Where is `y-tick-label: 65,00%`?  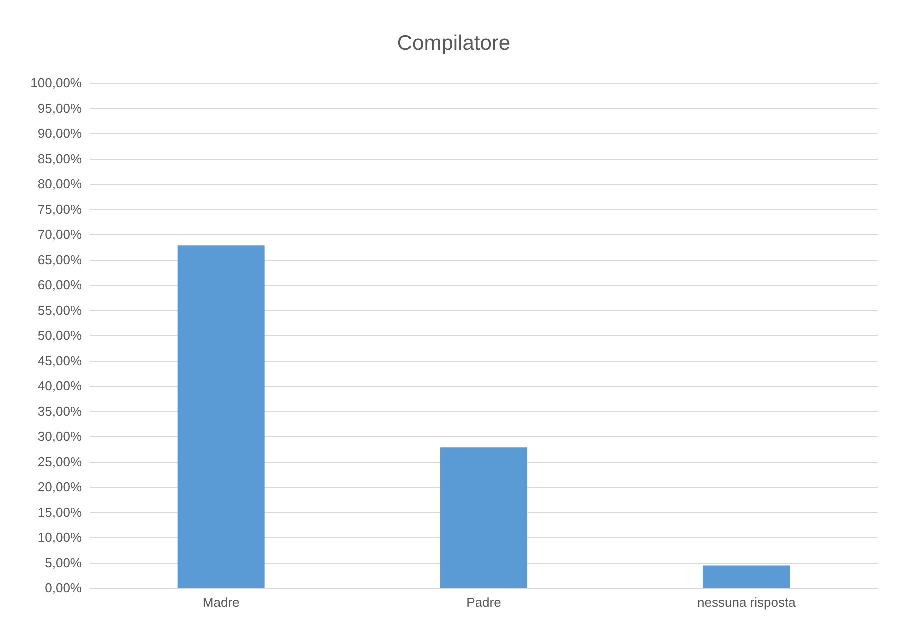
y-tick-label: 65,00% is located at coordinates (60, 260).